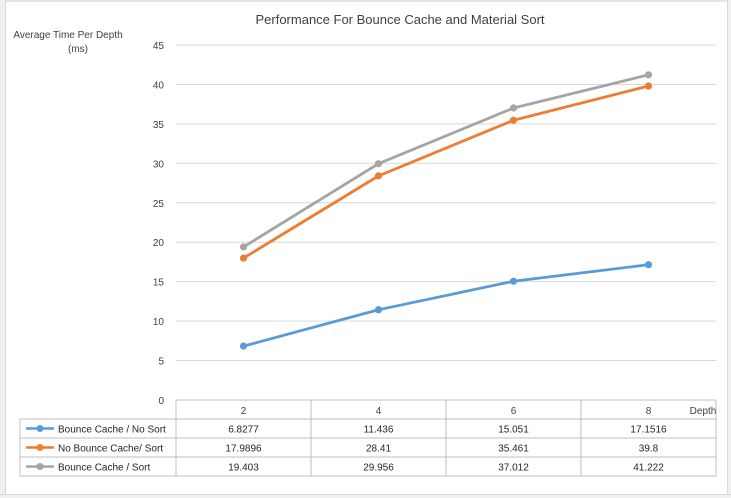  I want to click on legend-label-0: Bounce Cache / No Sort, so click(112, 430).